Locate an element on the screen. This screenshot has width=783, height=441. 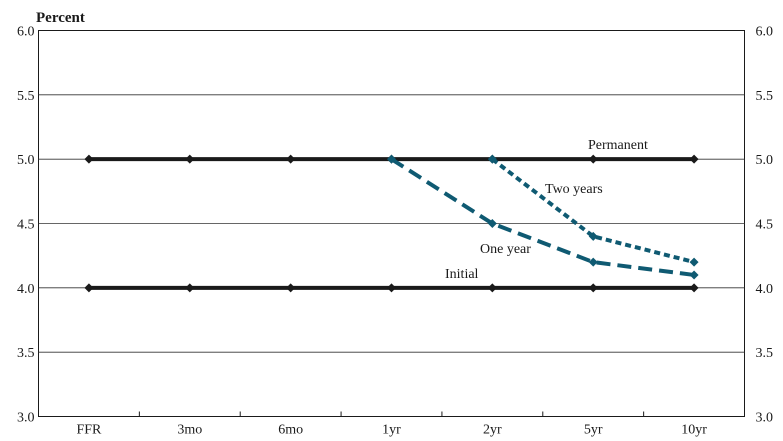
y-axis-right-labels: 3.0 3.5 4.0 4.5 5.0 5.5 6.0 is located at coordinates (765, 225).